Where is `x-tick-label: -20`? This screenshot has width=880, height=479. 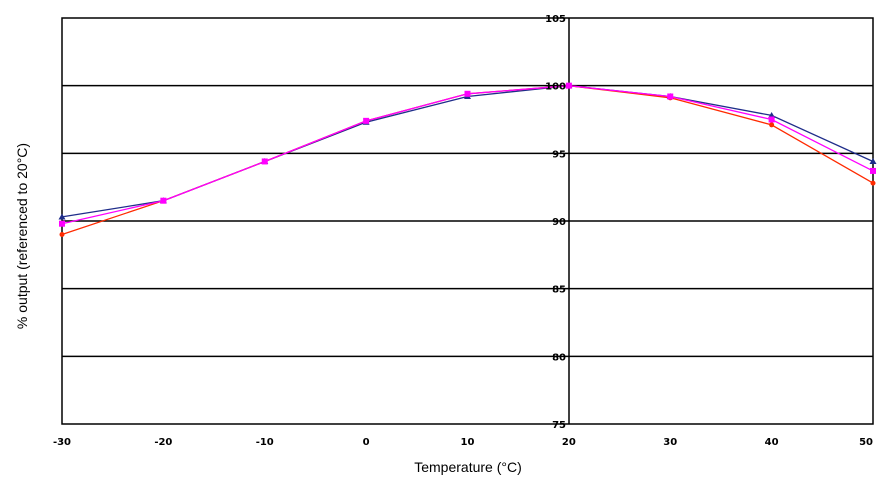 x-tick-label: -20 is located at coordinates (163, 442).